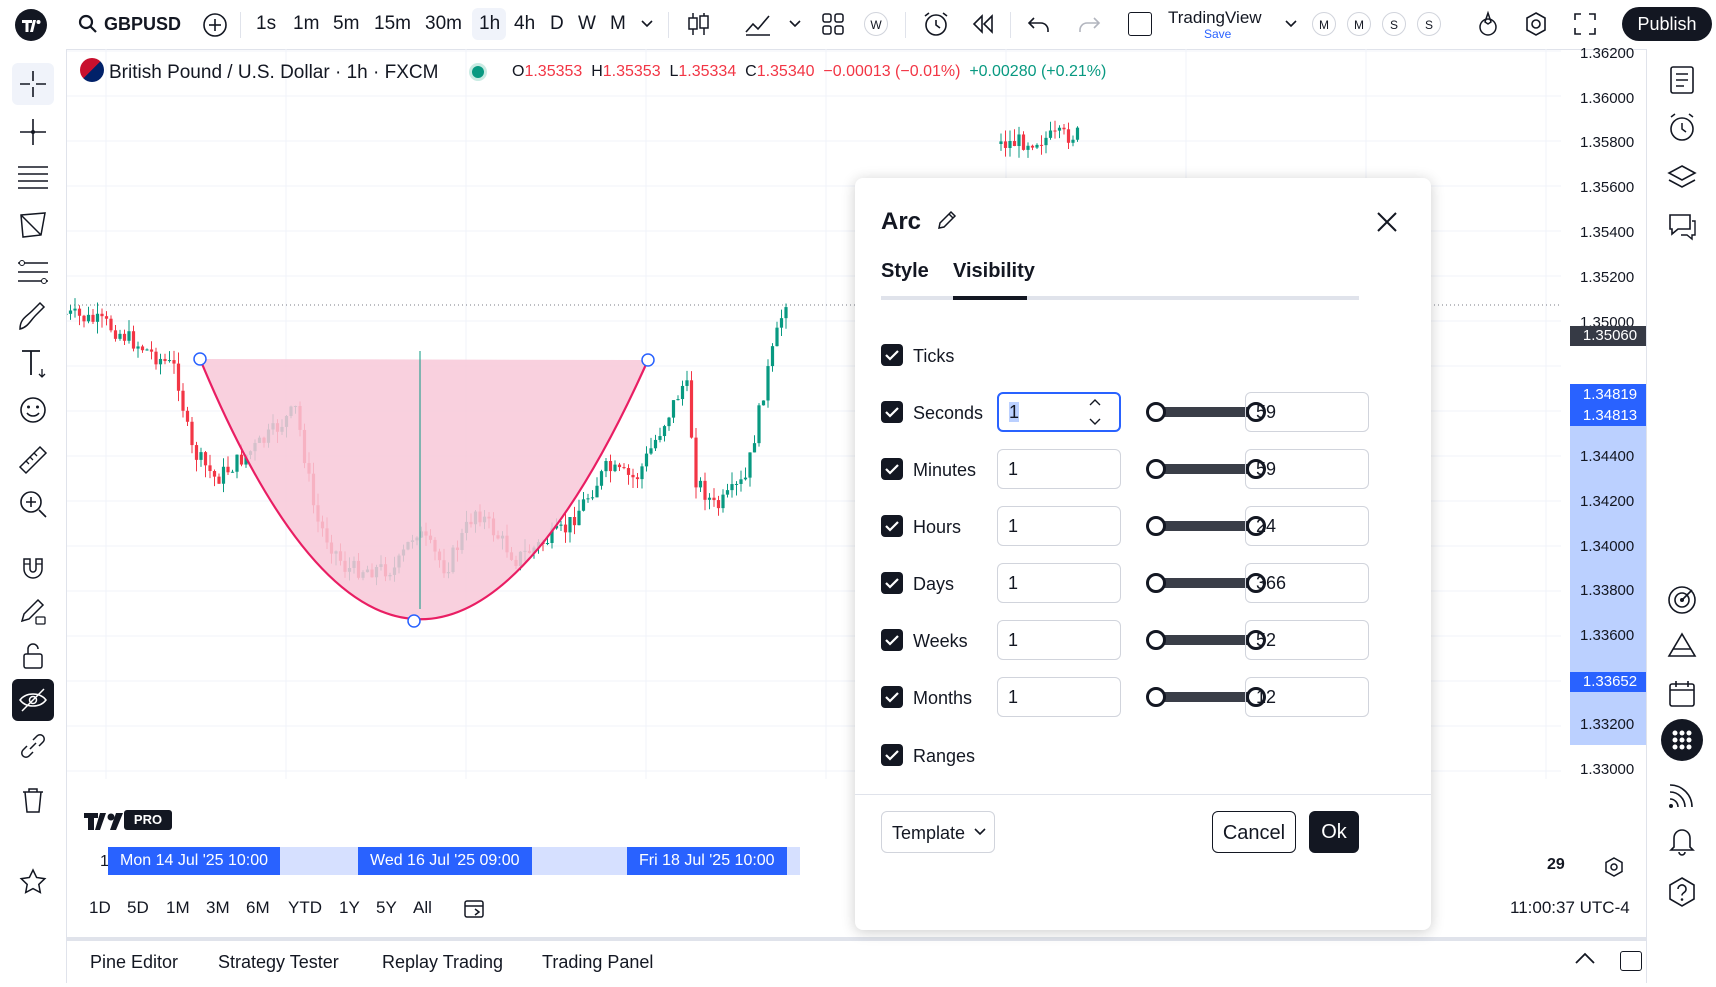 The width and height of the screenshot is (1716, 987). Describe the element at coordinates (1156, 583) in the screenshot. I see `days-slider-min-handle` at that location.